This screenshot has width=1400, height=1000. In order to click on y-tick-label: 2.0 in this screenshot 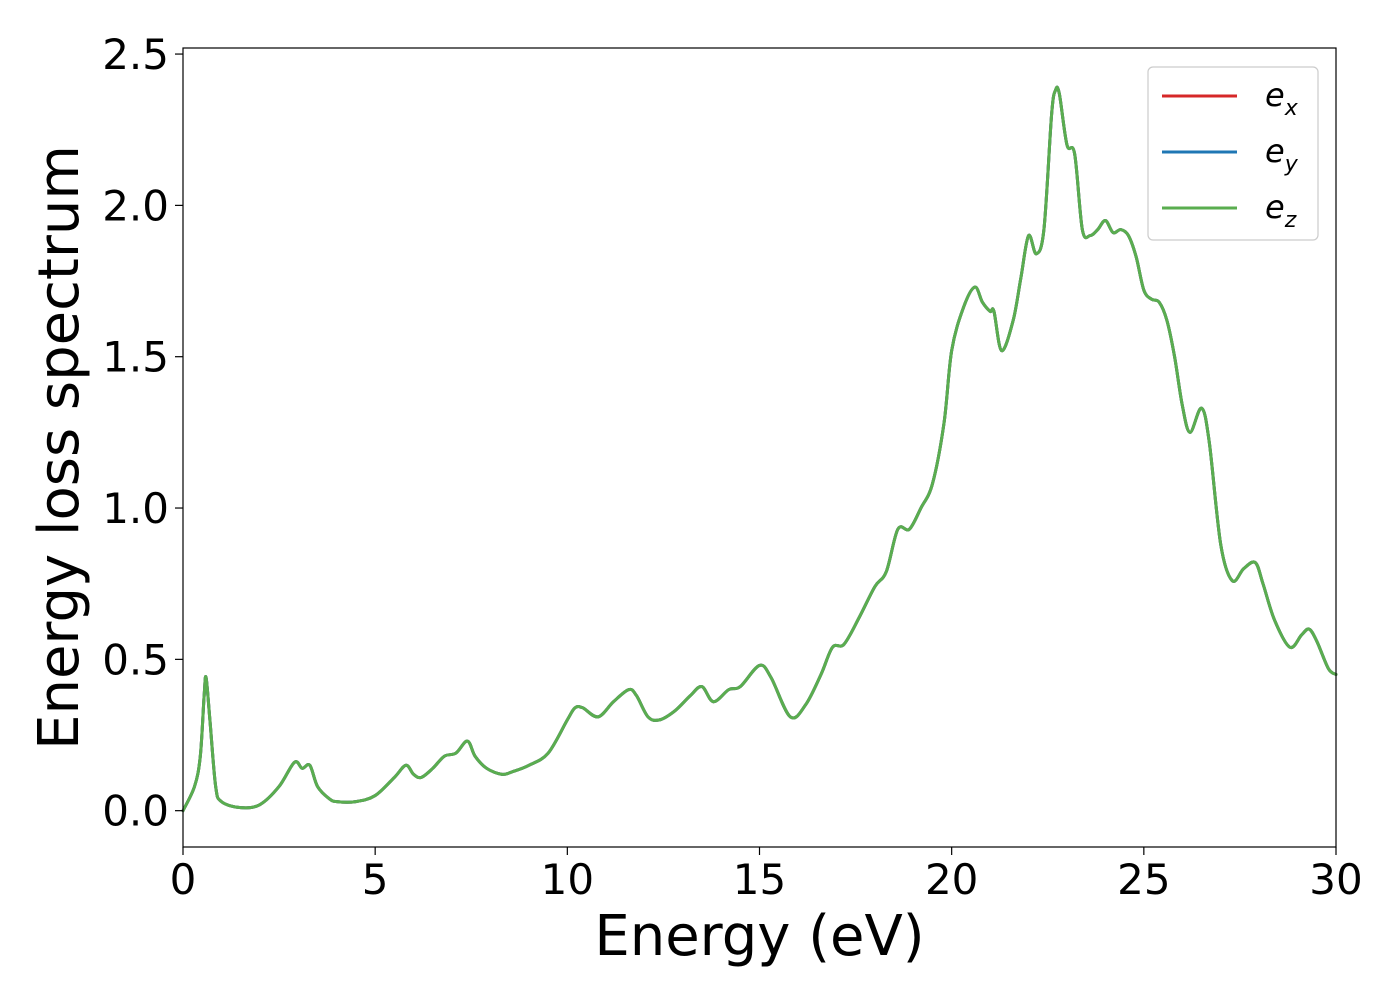, I will do `click(135, 205)`.